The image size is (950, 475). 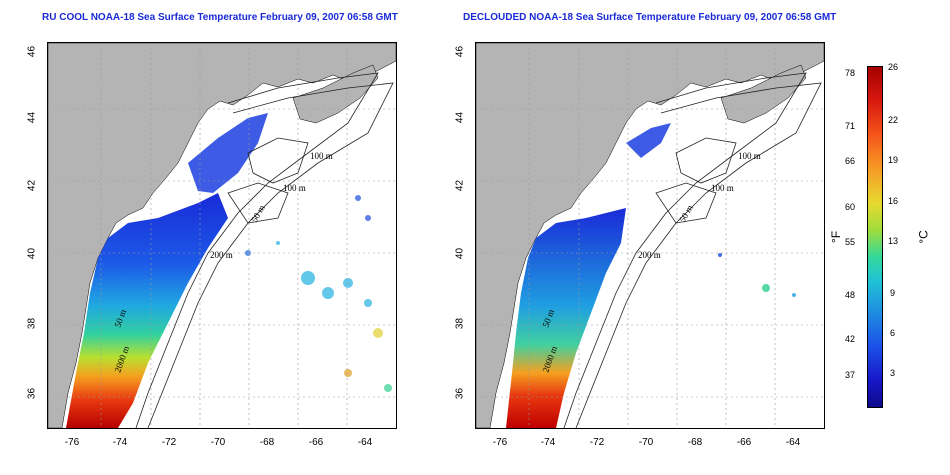 What do you see at coordinates (850, 126) in the screenshot?
I see `fahrenheit-tick: 71` at bounding box center [850, 126].